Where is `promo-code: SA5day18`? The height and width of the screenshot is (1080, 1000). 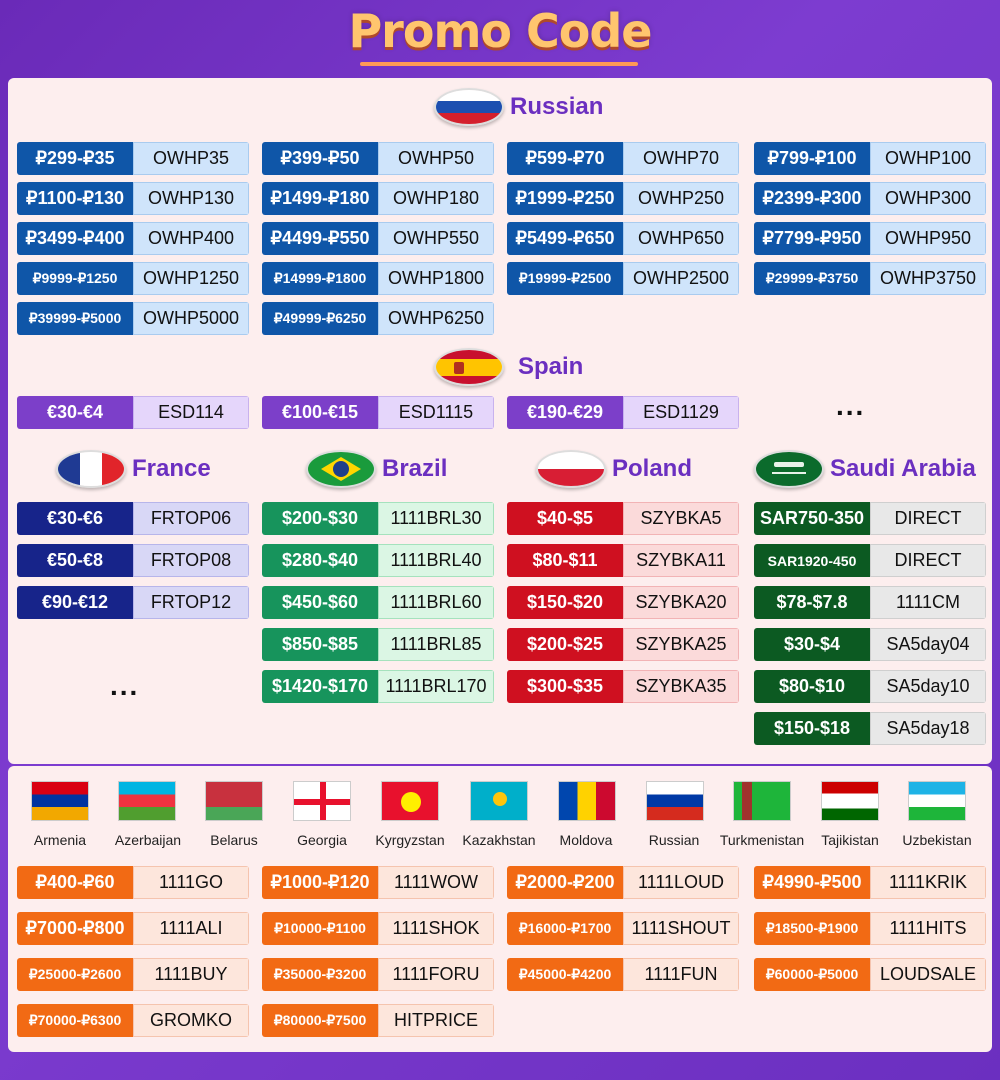 promo-code: SA5day18 is located at coordinates (928, 728).